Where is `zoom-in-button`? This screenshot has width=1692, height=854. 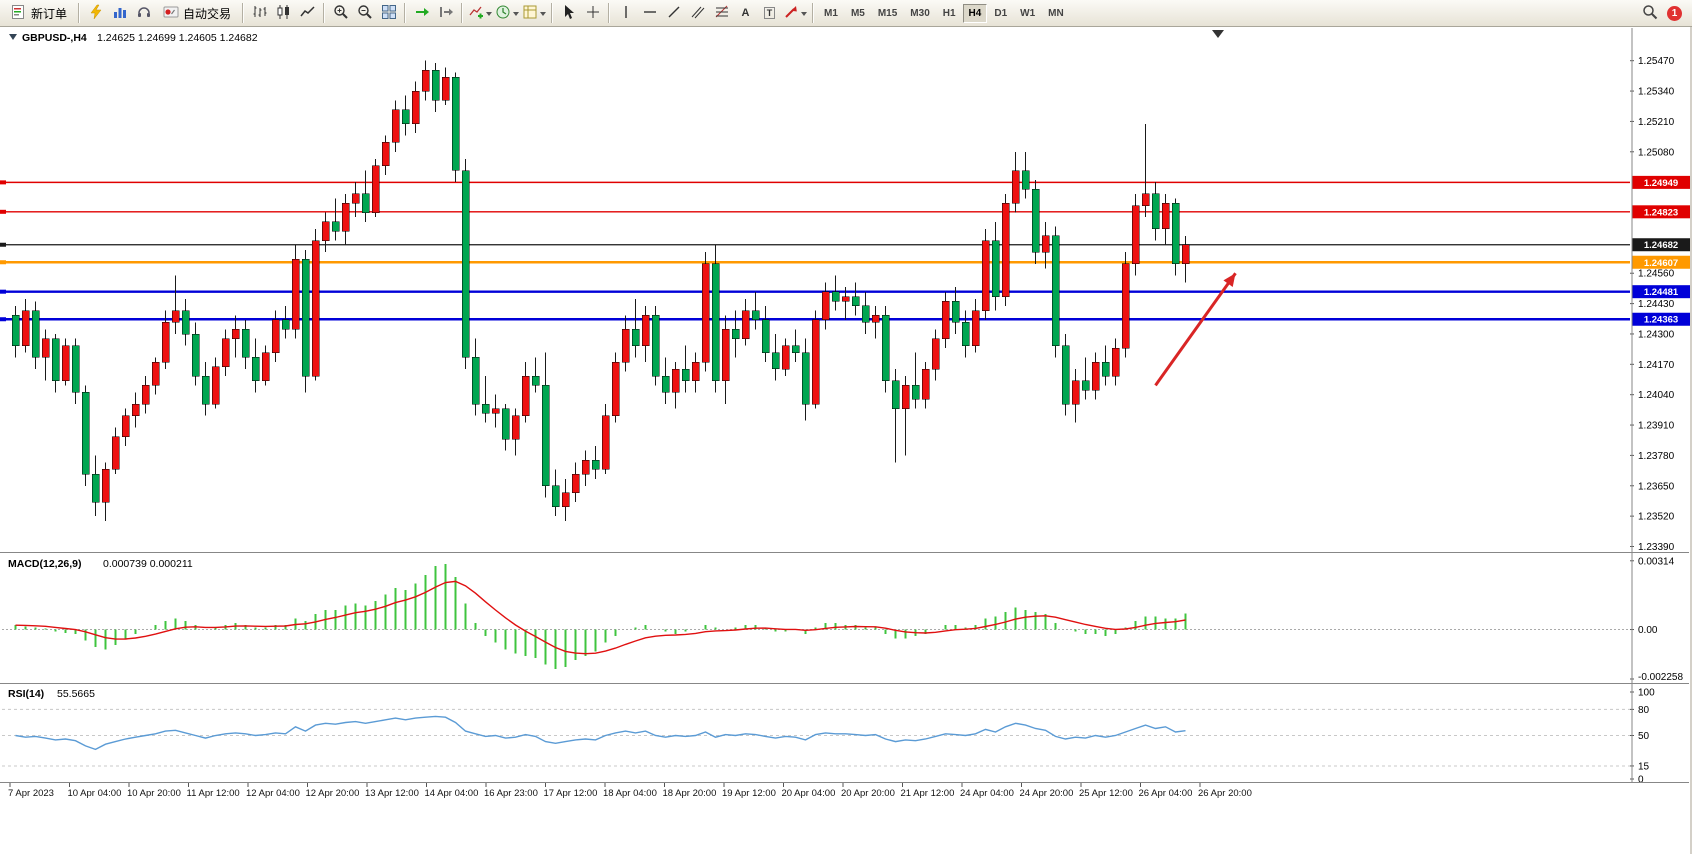
zoom-in-button is located at coordinates (340, 13).